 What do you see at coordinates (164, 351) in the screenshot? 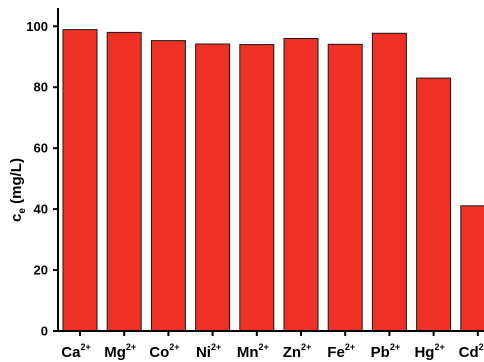
I see `x-tick-label-co: Co2+` at bounding box center [164, 351].